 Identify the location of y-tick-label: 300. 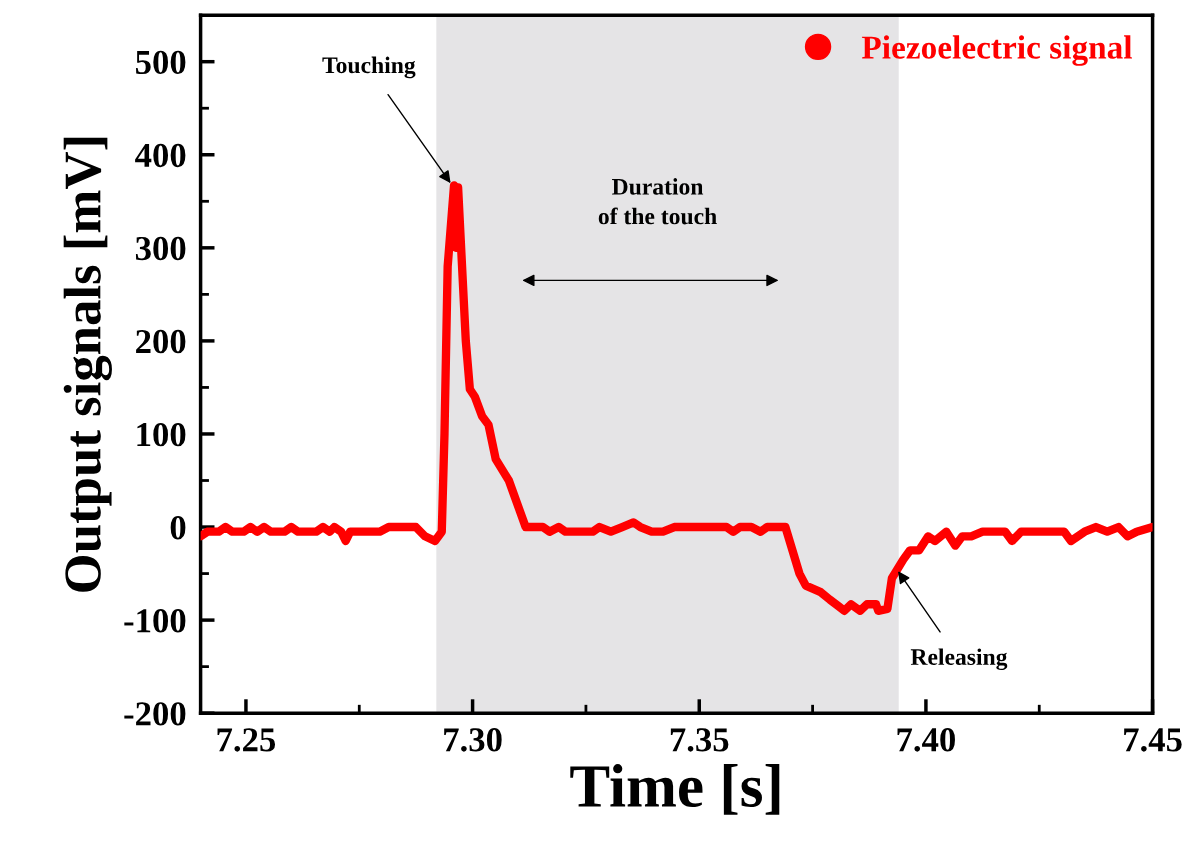
(160, 248).